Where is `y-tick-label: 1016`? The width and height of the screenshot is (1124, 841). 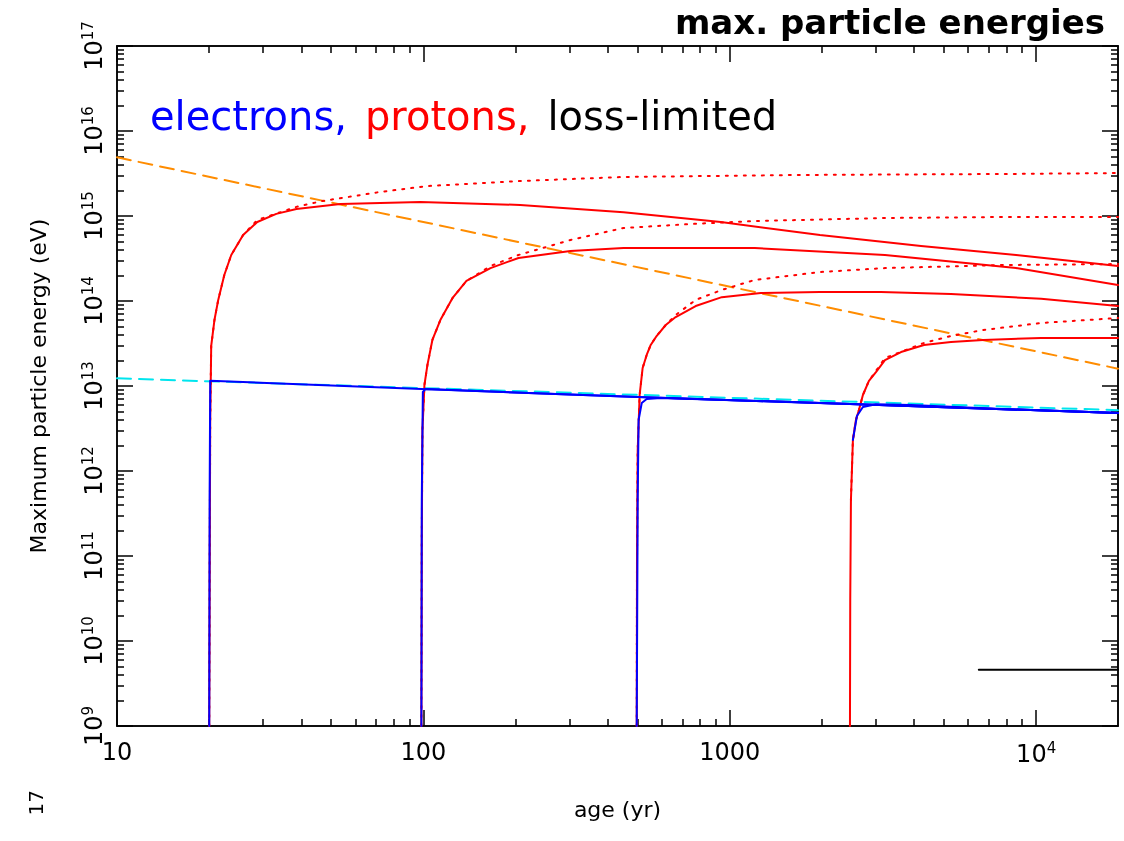 y-tick-label: 1016 is located at coordinates (93, 131).